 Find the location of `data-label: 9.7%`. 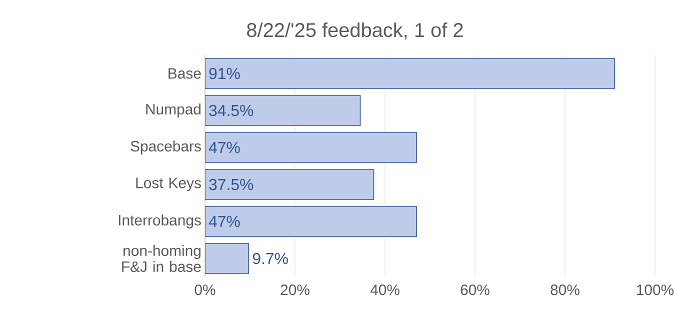

data-label: 9.7% is located at coordinates (270, 258).